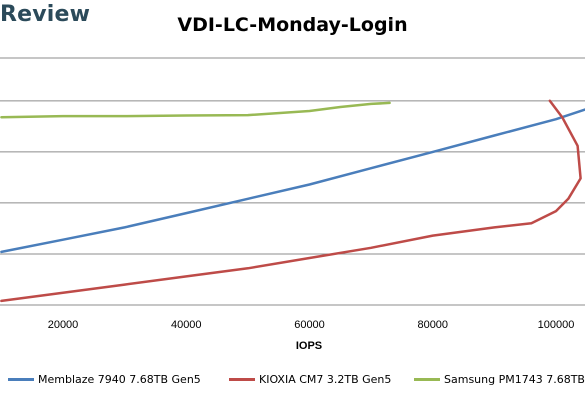  Describe the element at coordinates (292, 25) in the screenshot. I see `chart-title: VDI-LC-Monday-Login` at that location.